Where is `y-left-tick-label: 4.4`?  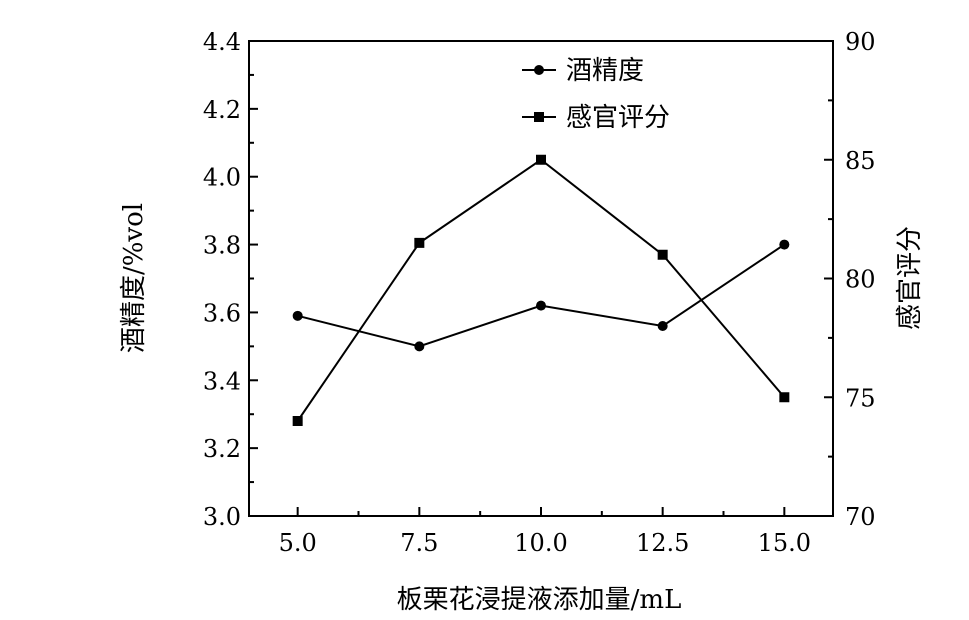
y-left-tick-label: 4.4 is located at coordinates (222, 42).